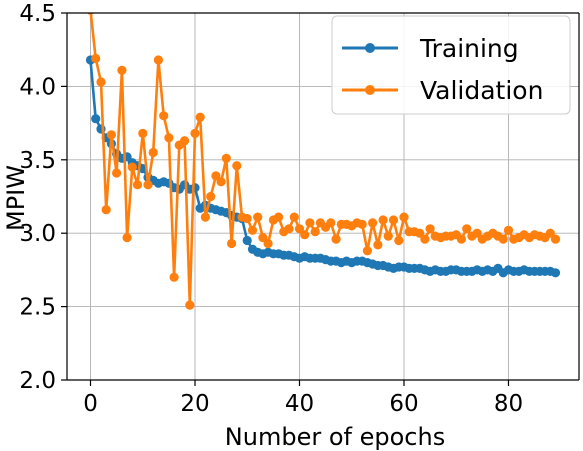 This screenshot has width=583, height=451. Describe the element at coordinates (508, 404) in the screenshot. I see `x-tick-label-4: 80` at that location.